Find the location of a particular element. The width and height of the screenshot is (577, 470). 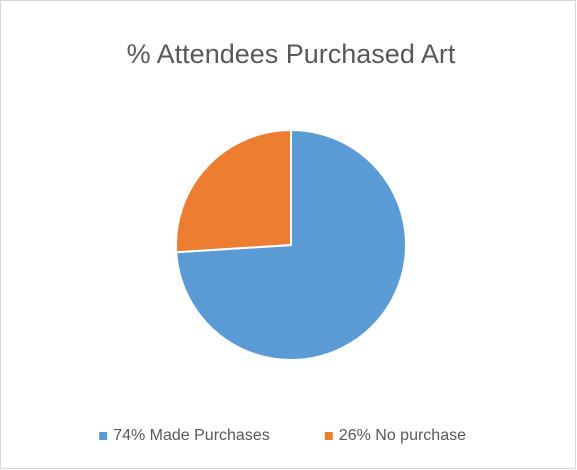

pie-slice is located at coordinates (233, 191).